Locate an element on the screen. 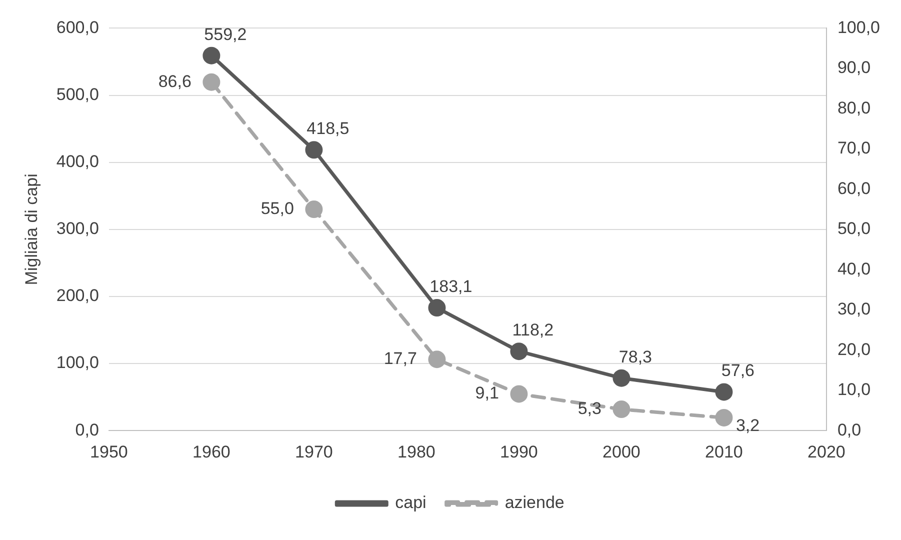 The image size is (901, 540). y2-tick-label: 90,0 is located at coordinates (854, 68).